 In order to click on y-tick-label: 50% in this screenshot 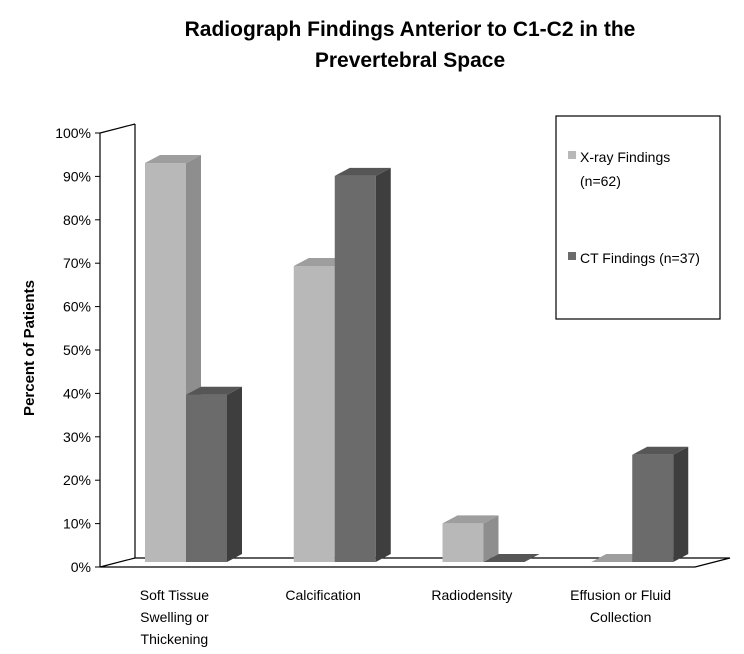, I will do `click(77, 350)`.